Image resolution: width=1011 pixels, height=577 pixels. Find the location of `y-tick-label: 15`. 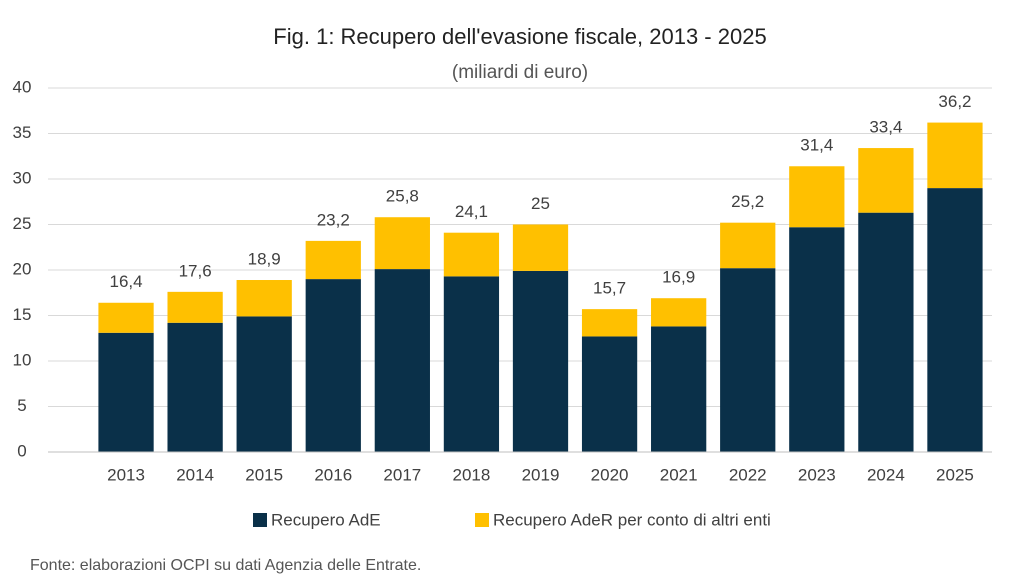

y-tick-label: 15 is located at coordinates (22, 314).